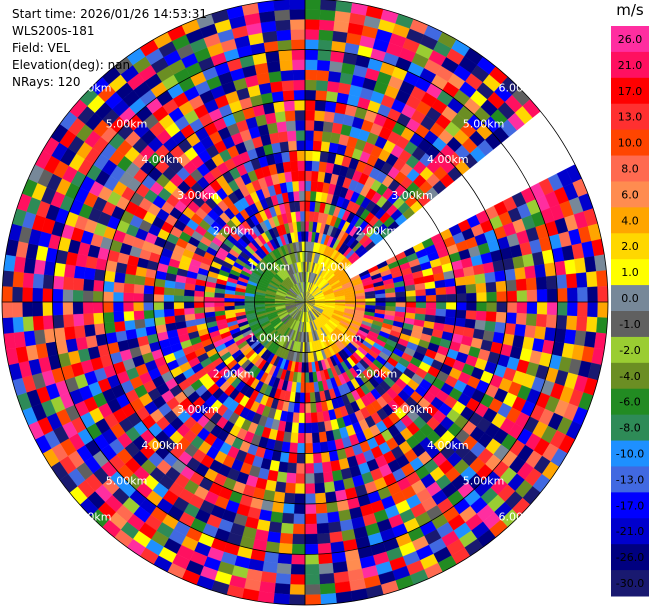 This screenshot has width=650, height=610. What do you see at coordinates (630, 505) in the screenshot?
I see `colorbar-tick-label: -17.0` at bounding box center [630, 505].